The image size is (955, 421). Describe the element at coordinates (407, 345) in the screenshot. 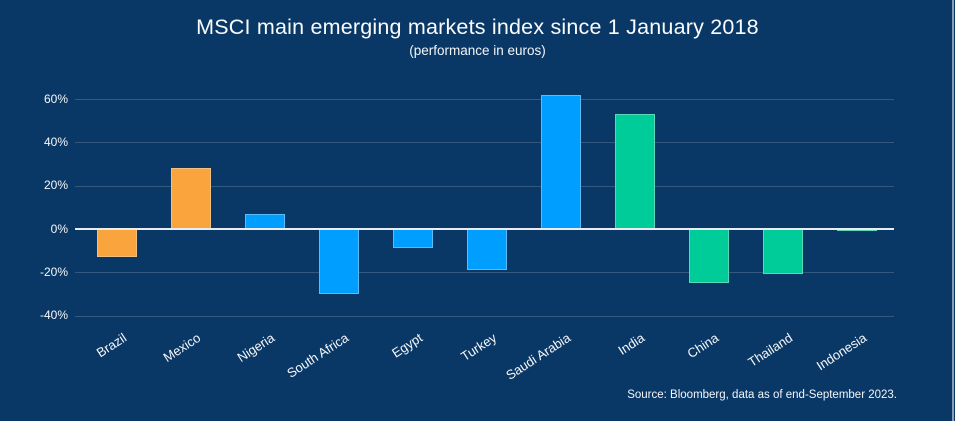

I see `xlabel-egypt: Egypt` at that location.